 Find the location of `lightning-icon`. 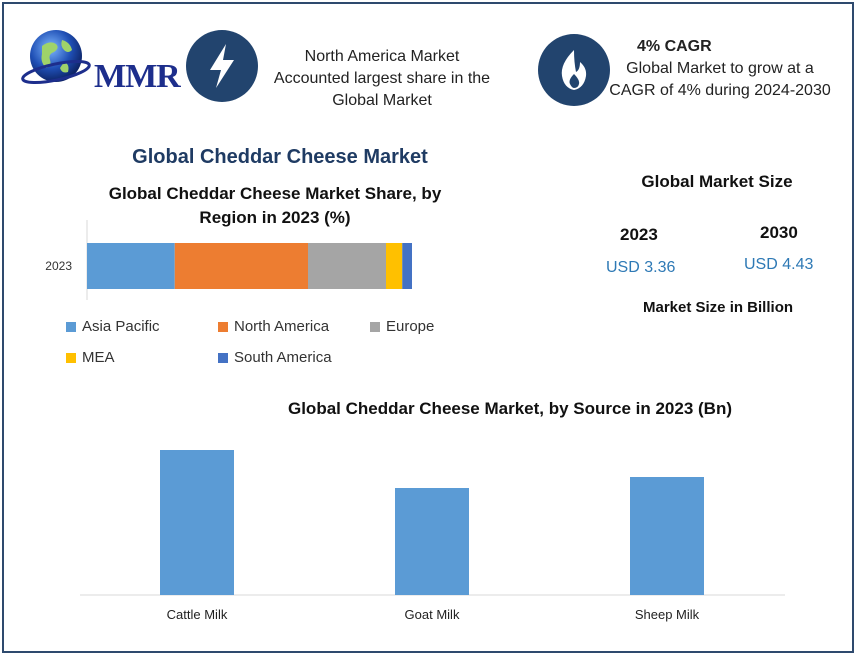

lightning-icon is located at coordinates (222, 66).